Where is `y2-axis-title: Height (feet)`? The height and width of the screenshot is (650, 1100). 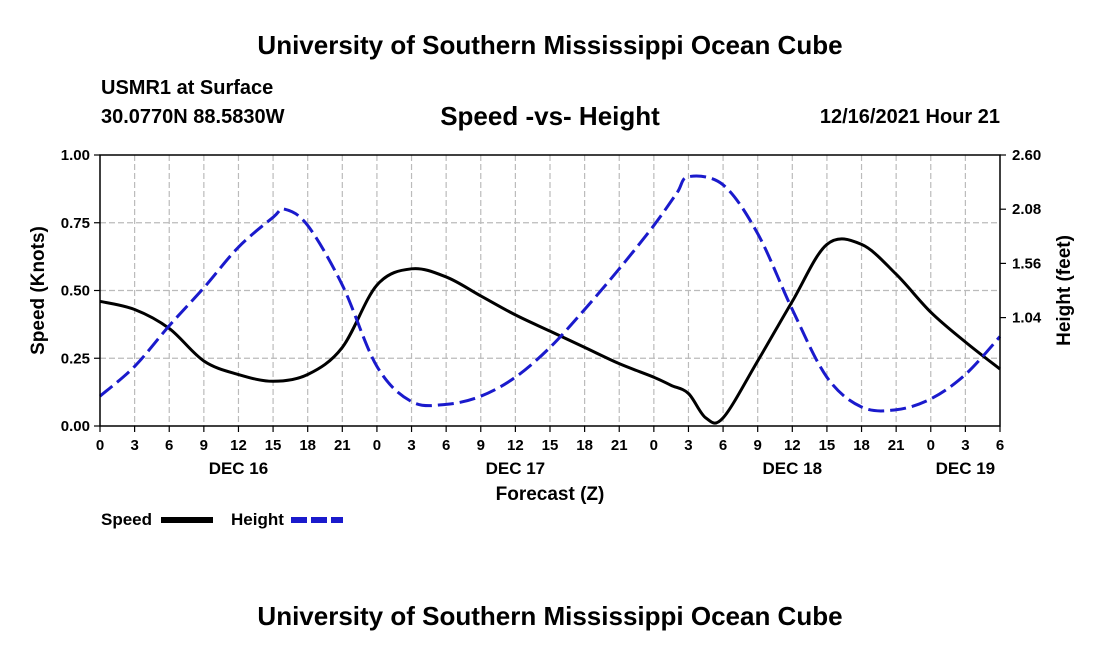 y2-axis-title: Height (feet) is located at coordinates (1064, 290).